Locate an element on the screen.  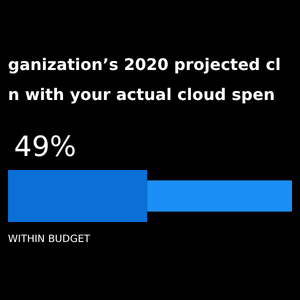
data-label: 49% is located at coordinates (45, 146).